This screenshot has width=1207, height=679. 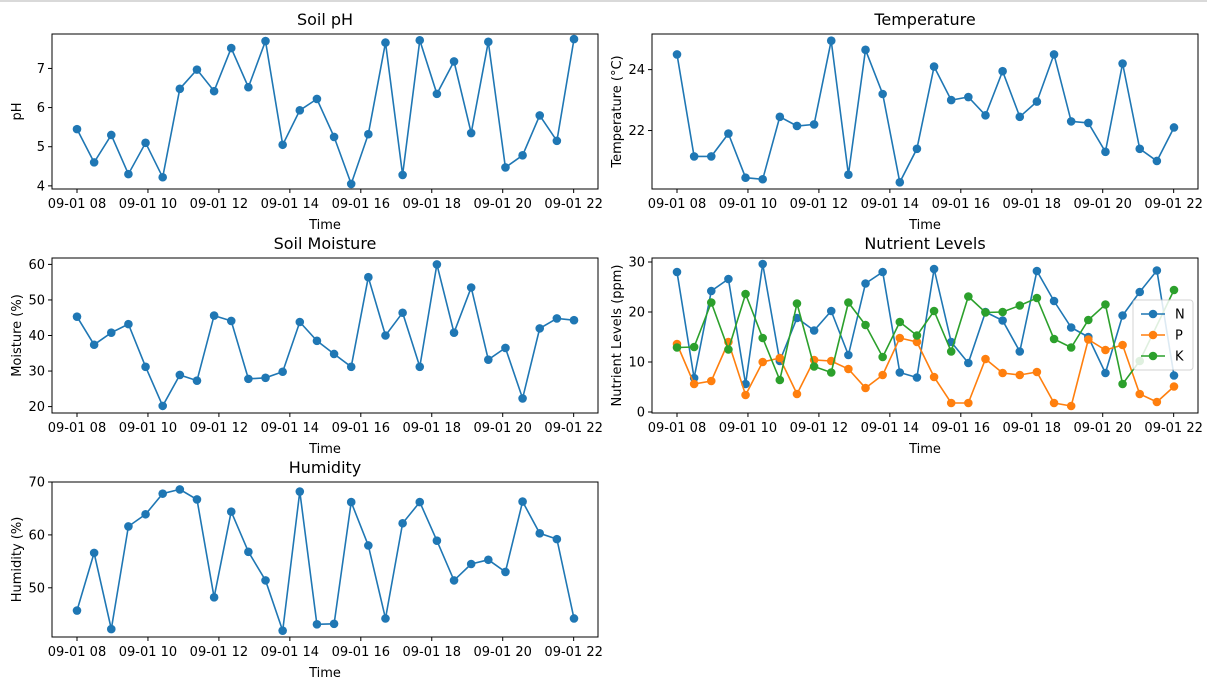 I want to click on humidity-xtick-label: 09-01 10, so click(x=148, y=652).